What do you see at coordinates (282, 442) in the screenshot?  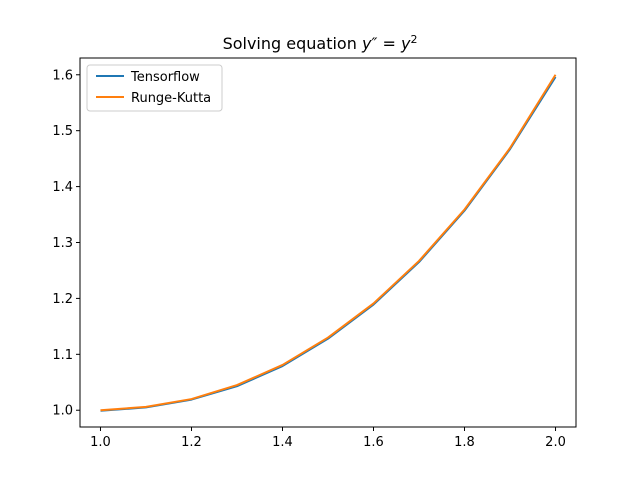 I see `x-tick-label: 1.4` at bounding box center [282, 442].